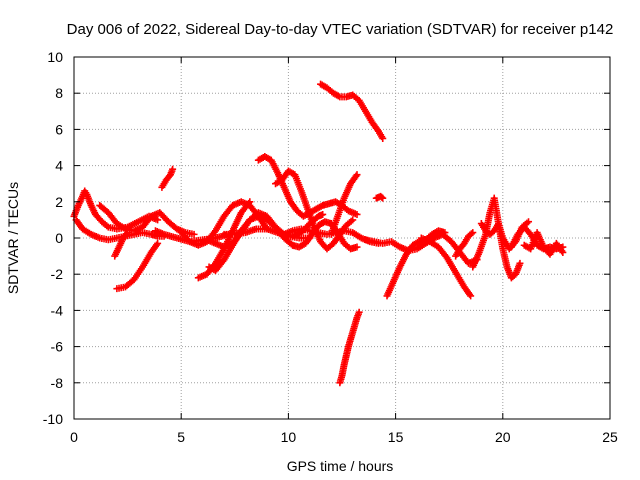  Describe the element at coordinates (167, 178) in the screenshot. I see `series-track-f` at that location.